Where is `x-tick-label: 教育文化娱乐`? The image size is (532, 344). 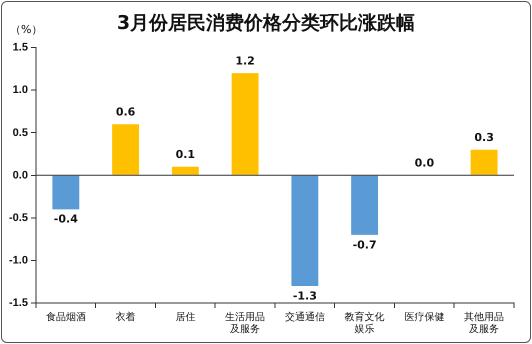
x-tick-label: 教育文化娱乐 is located at coordinates (364, 322).